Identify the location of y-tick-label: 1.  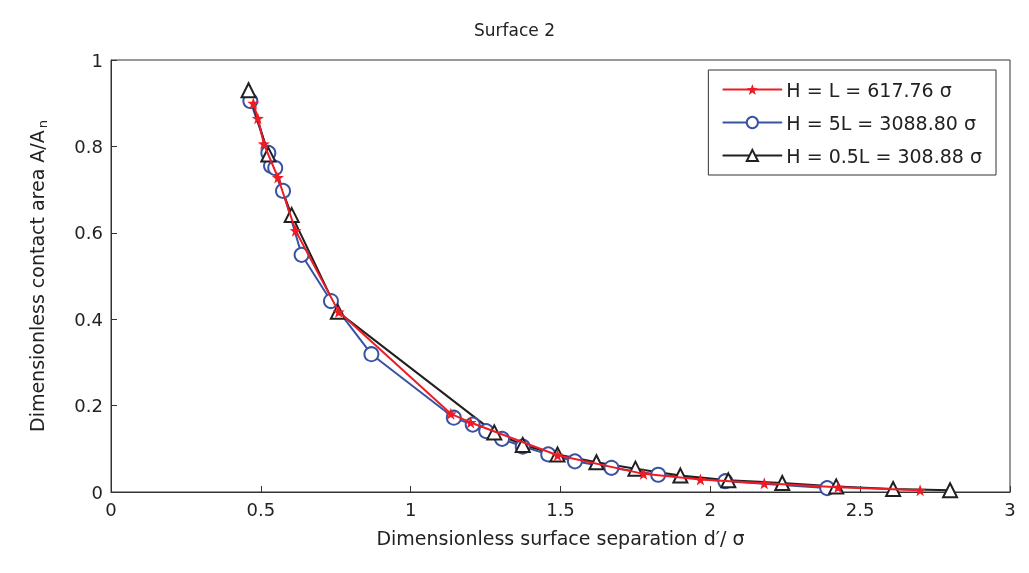
(97, 60).